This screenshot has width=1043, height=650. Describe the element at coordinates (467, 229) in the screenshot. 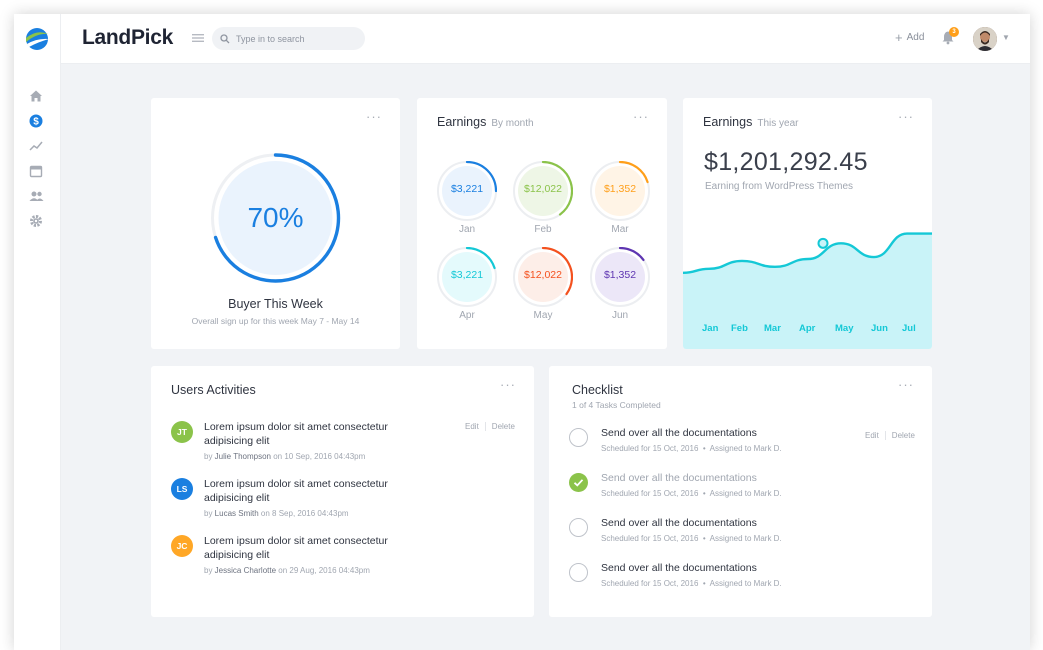

I see `month-label: Jan` at that location.